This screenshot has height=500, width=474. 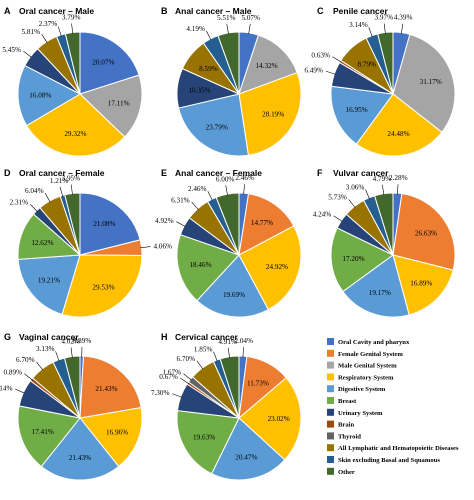 I want to click on data-label: 5.07%, so click(x=250, y=18).